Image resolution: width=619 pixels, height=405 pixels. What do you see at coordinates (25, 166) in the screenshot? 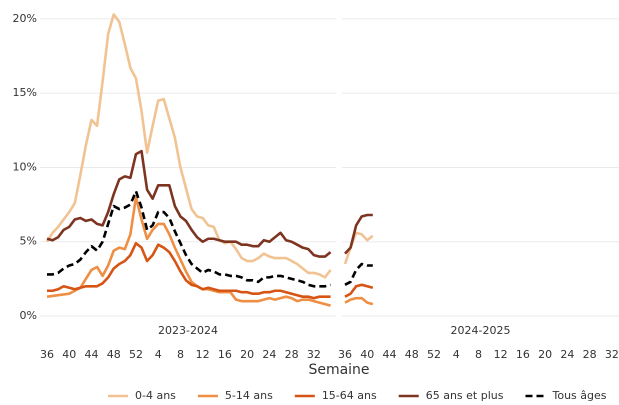
I see `y-tick-label: 10%` at bounding box center [25, 166].